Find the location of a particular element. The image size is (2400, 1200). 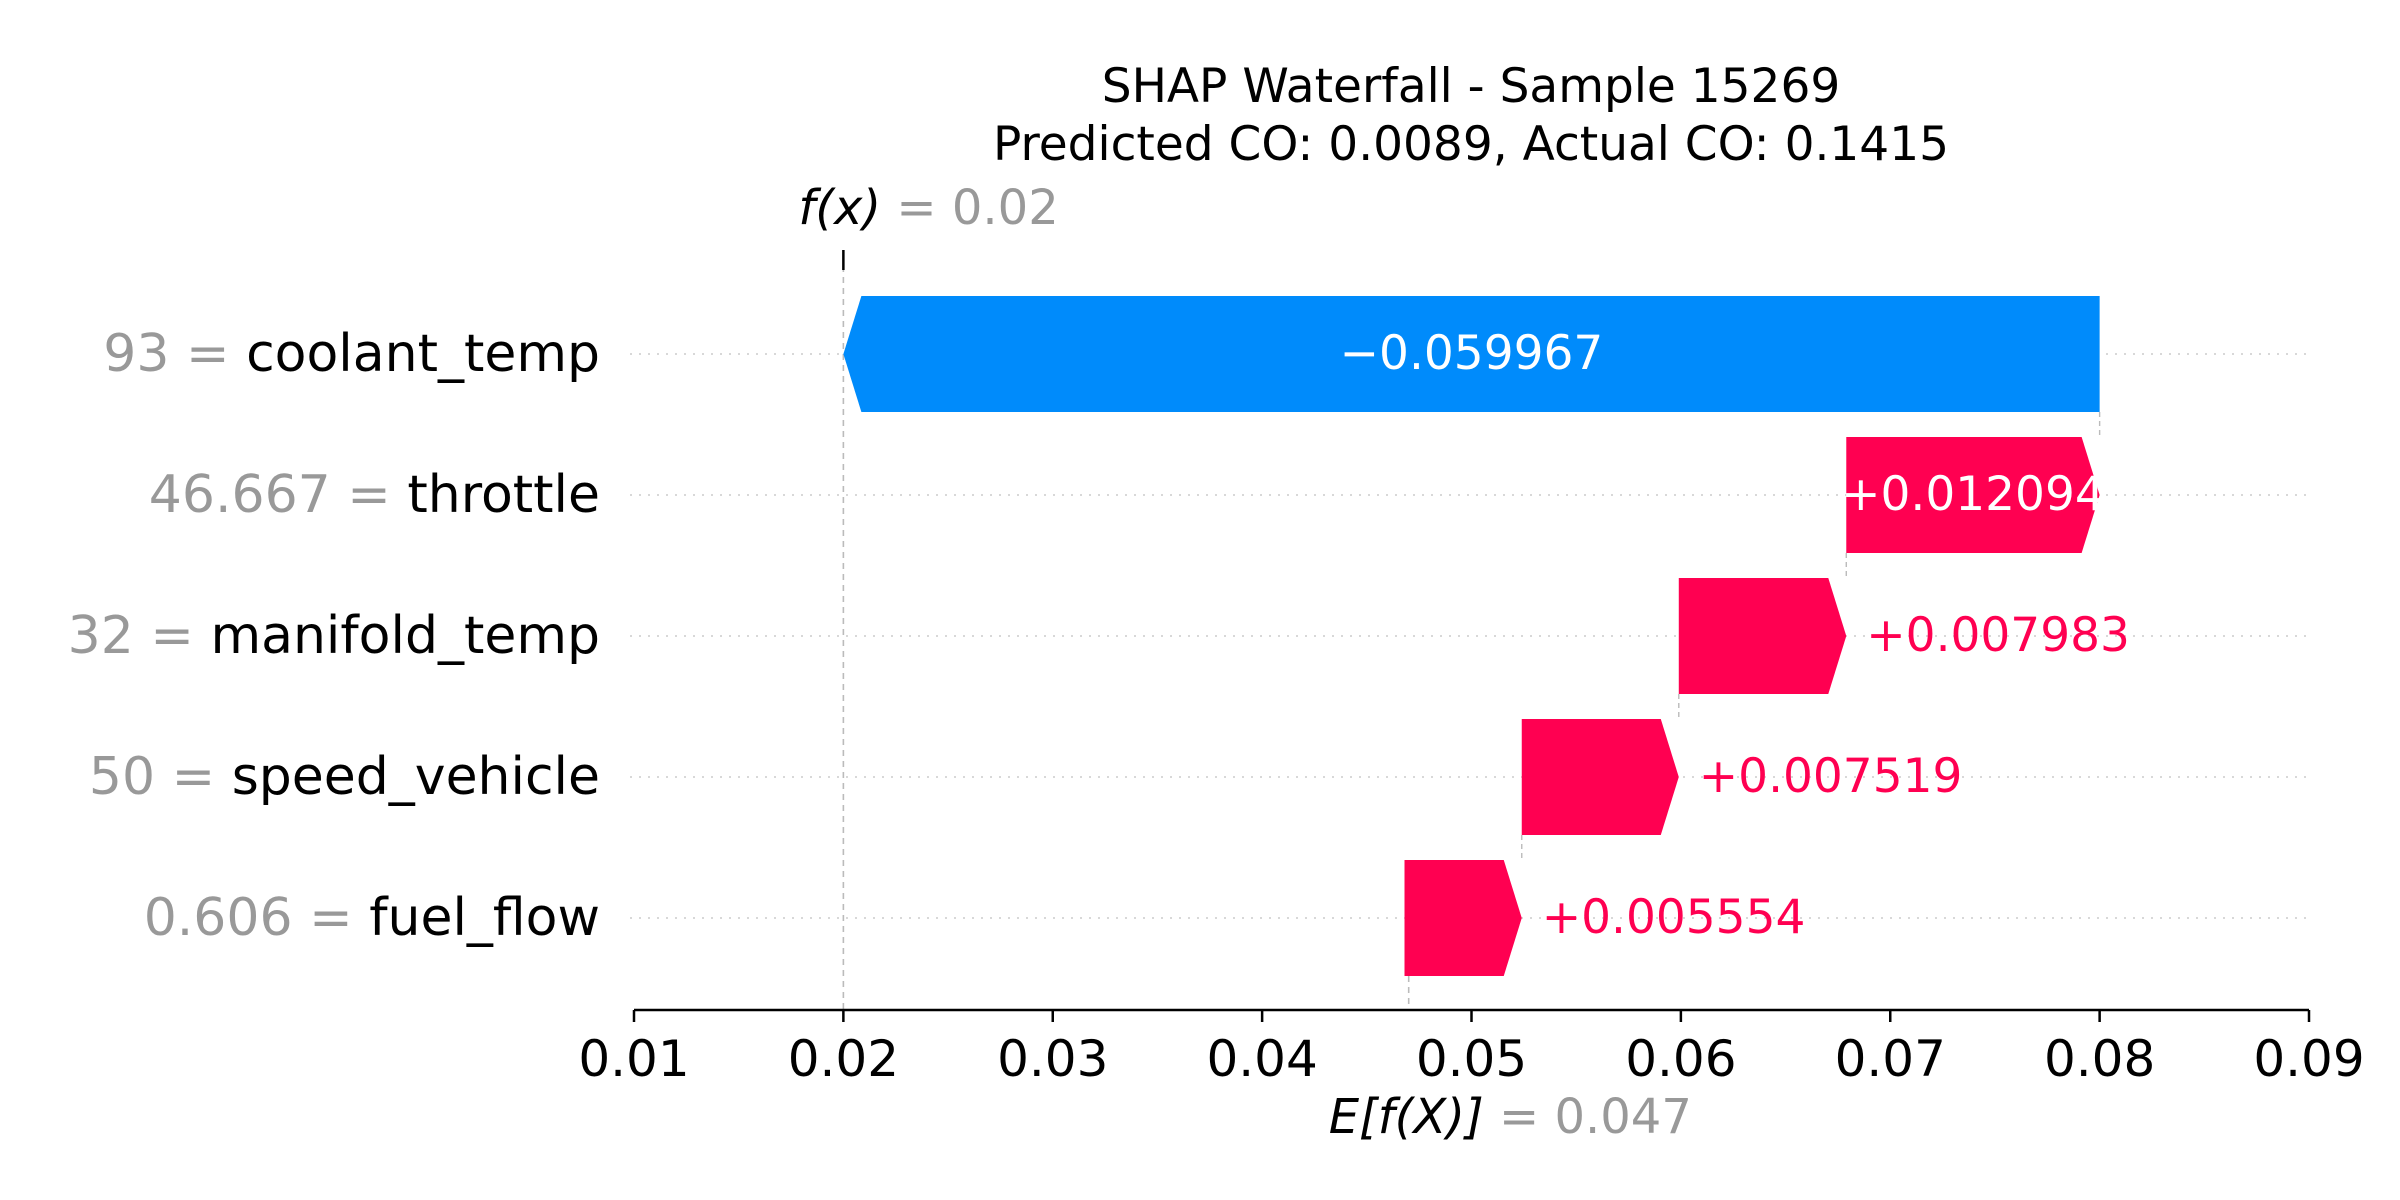

chart-subtitle: Predicted CO: 0.0089, Actual CO: 0.1415 is located at coordinates (1471, 144).